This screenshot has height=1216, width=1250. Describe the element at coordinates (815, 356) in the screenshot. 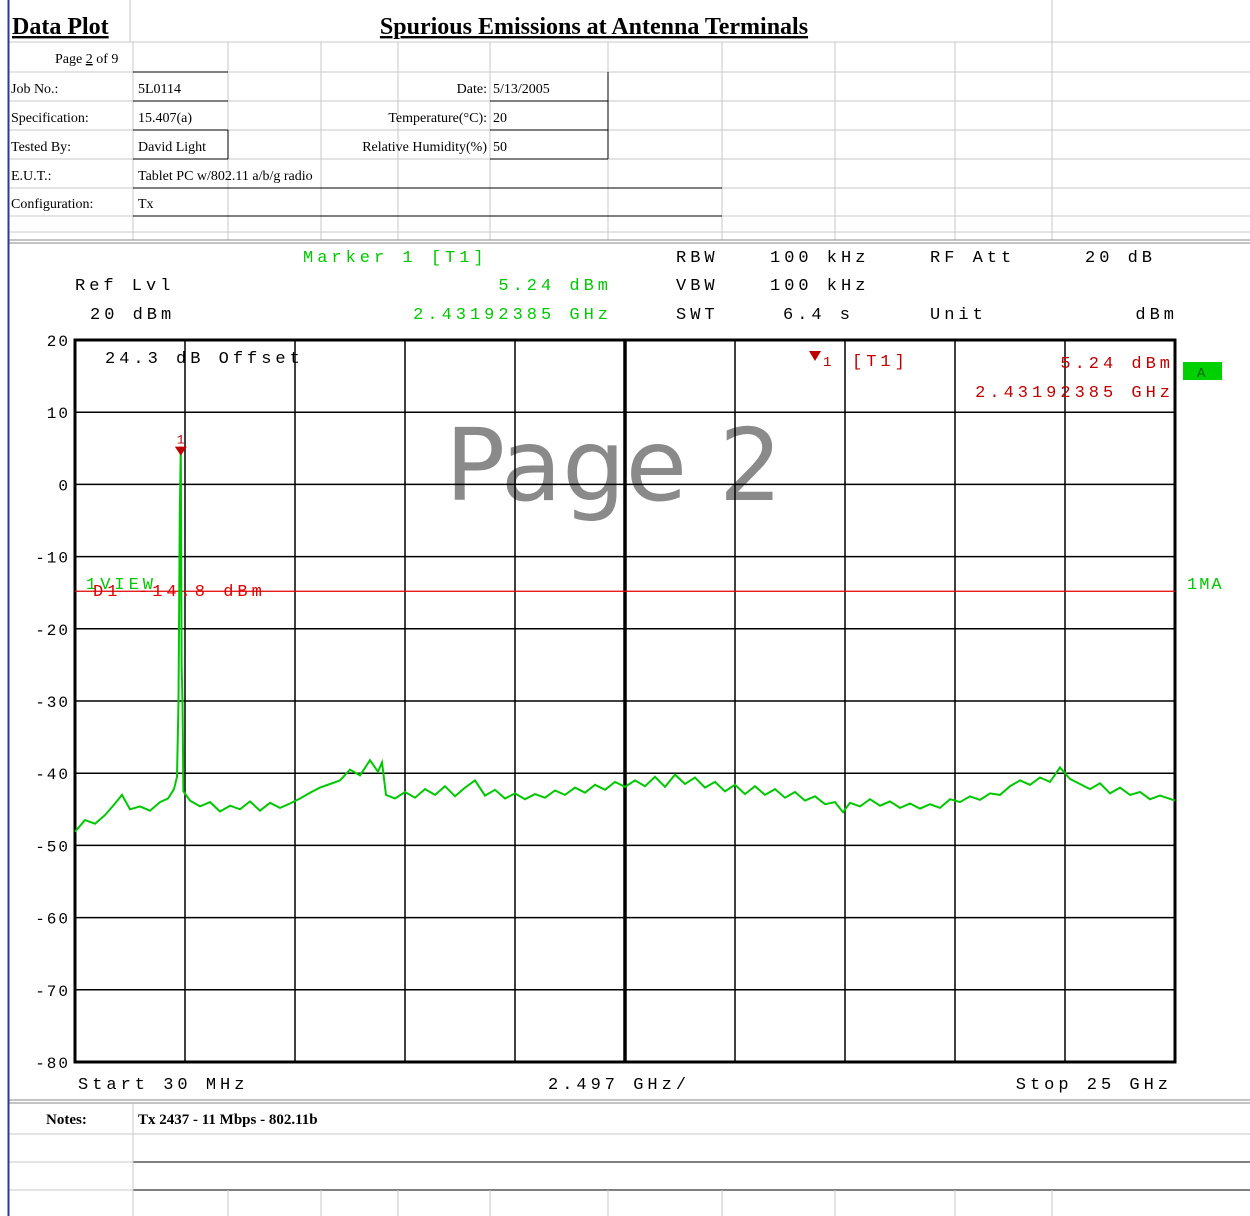

I see `marker-symbol` at that location.